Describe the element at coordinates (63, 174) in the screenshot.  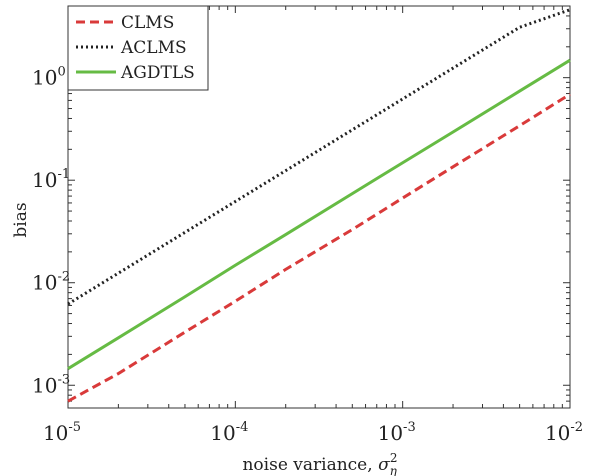
I see `tick-exponent: -1` at that location.